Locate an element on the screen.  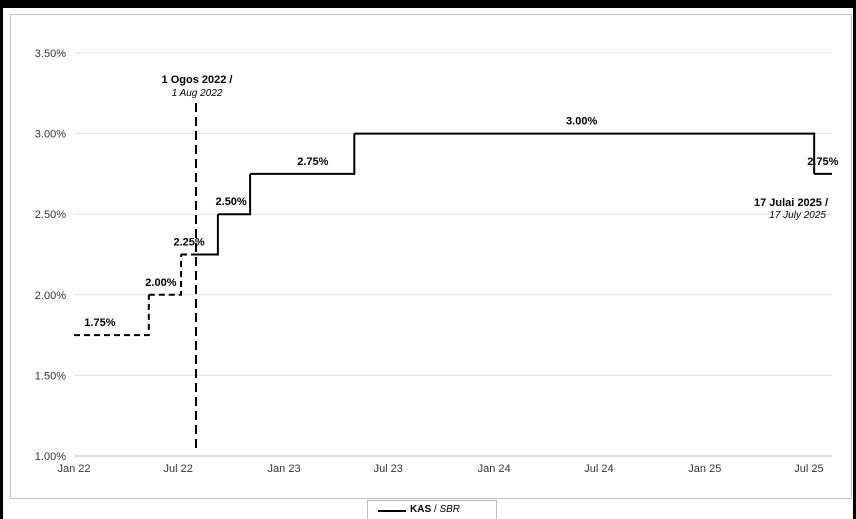
legend-label-bold: KAS is located at coordinates (421, 509).